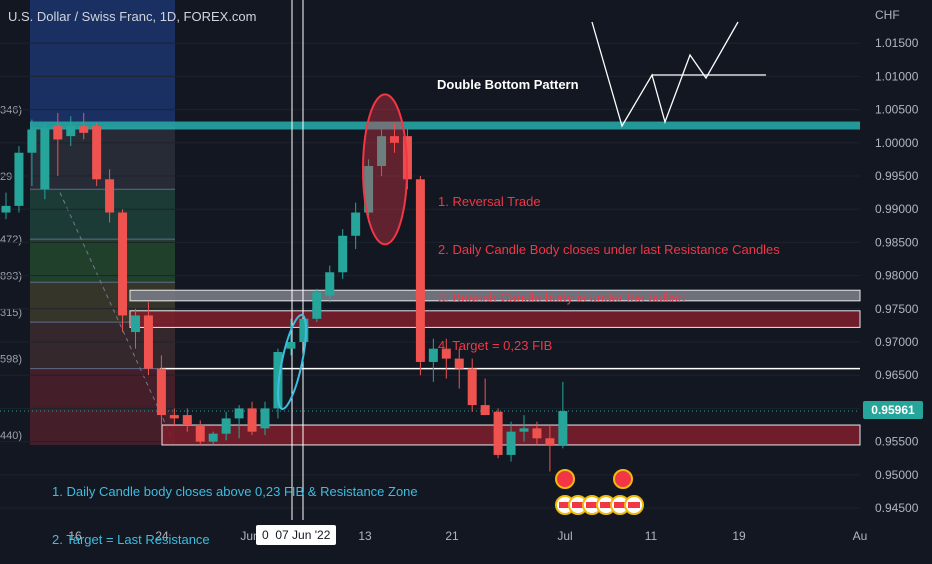  What do you see at coordinates (508, 84) in the screenshot?
I see `pattern-label: Double Bottom Pattern` at bounding box center [508, 84].